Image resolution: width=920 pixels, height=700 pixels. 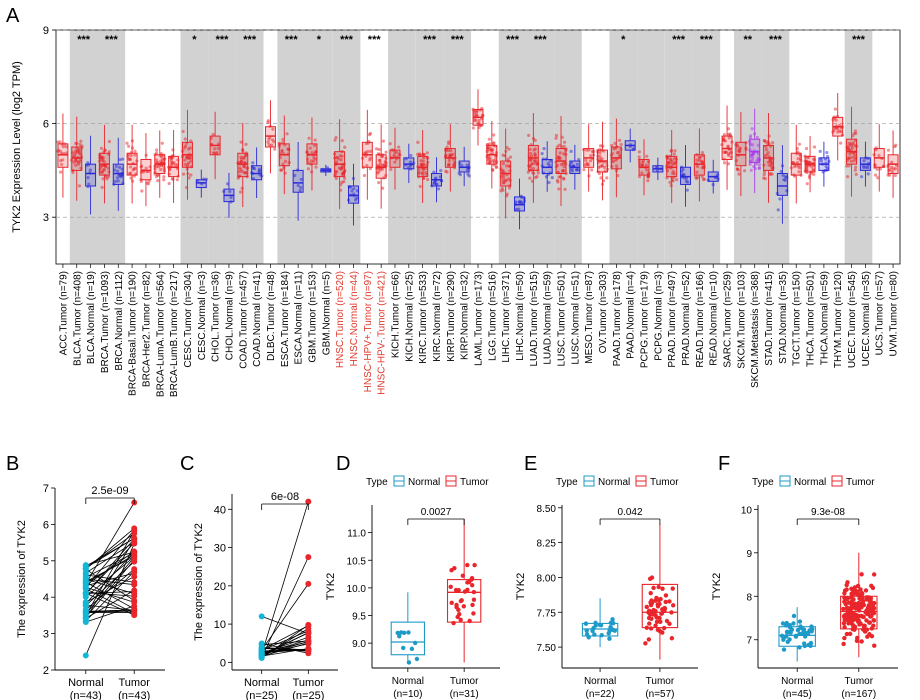 I want to click on panel-label-f: F, so click(x=724, y=464).